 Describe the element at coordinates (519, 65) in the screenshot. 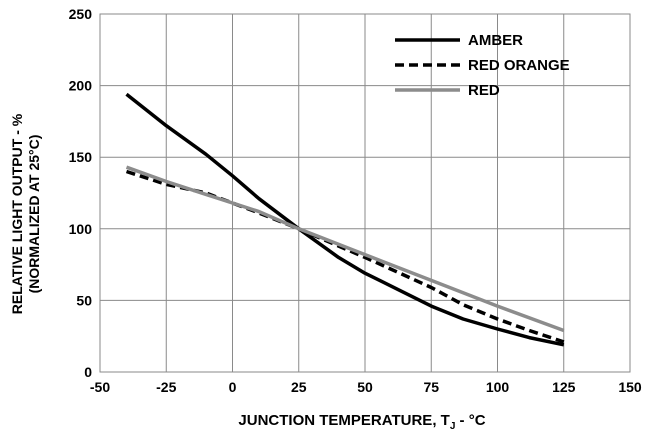

I see `legend-label: RED ORANGE` at that location.